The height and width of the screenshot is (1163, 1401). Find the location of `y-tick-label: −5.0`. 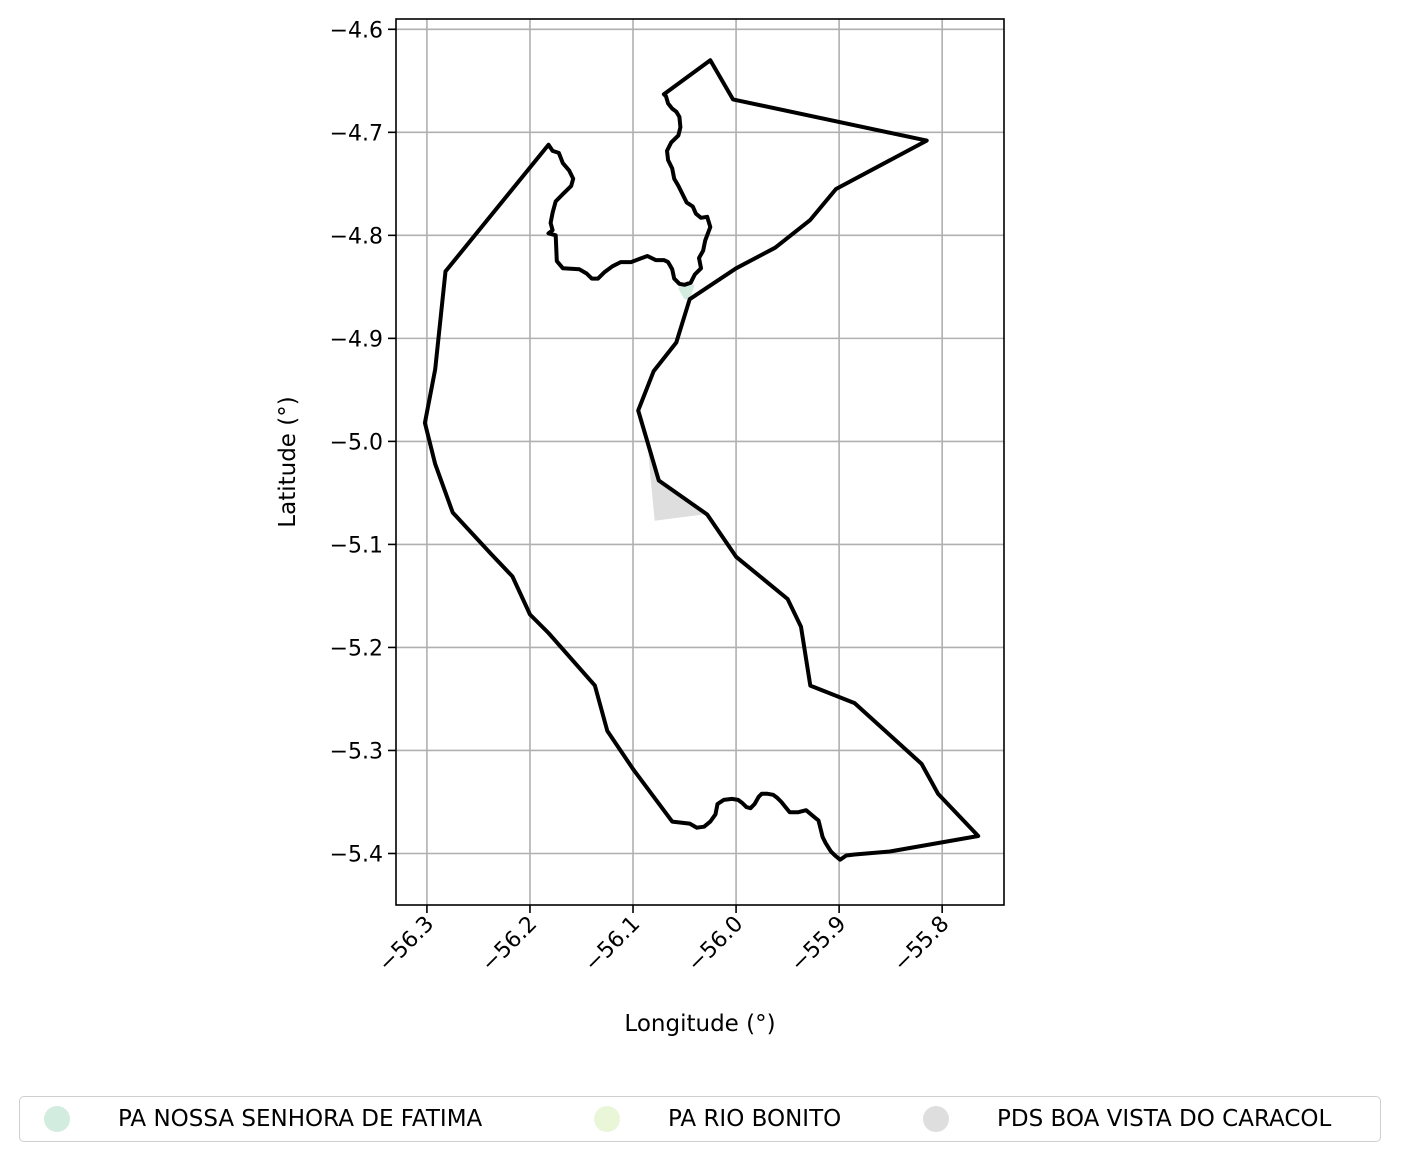

y-tick-label: −5.0 is located at coordinates (356, 442).